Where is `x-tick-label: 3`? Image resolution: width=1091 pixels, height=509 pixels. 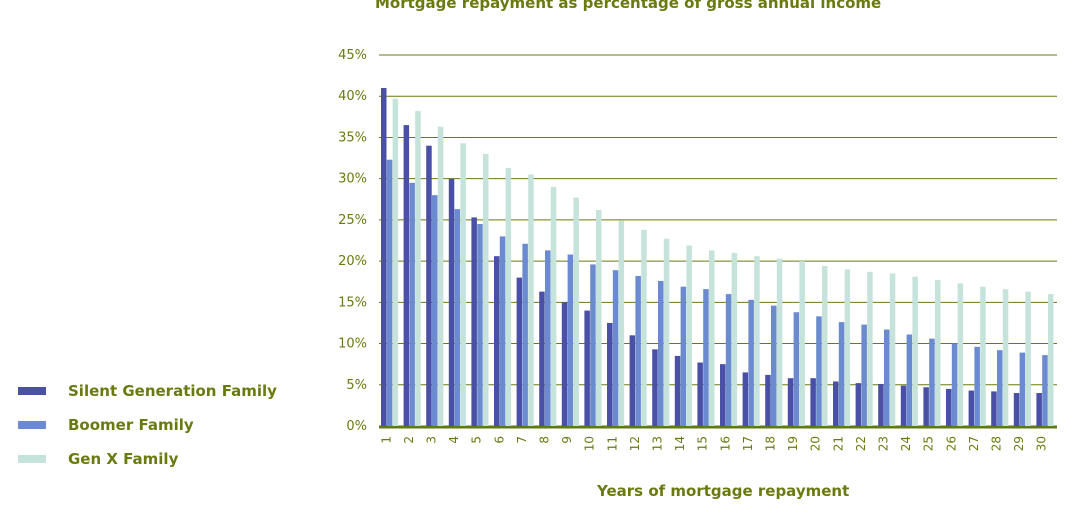
x-tick-label: 3 is located at coordinates (432, 440).